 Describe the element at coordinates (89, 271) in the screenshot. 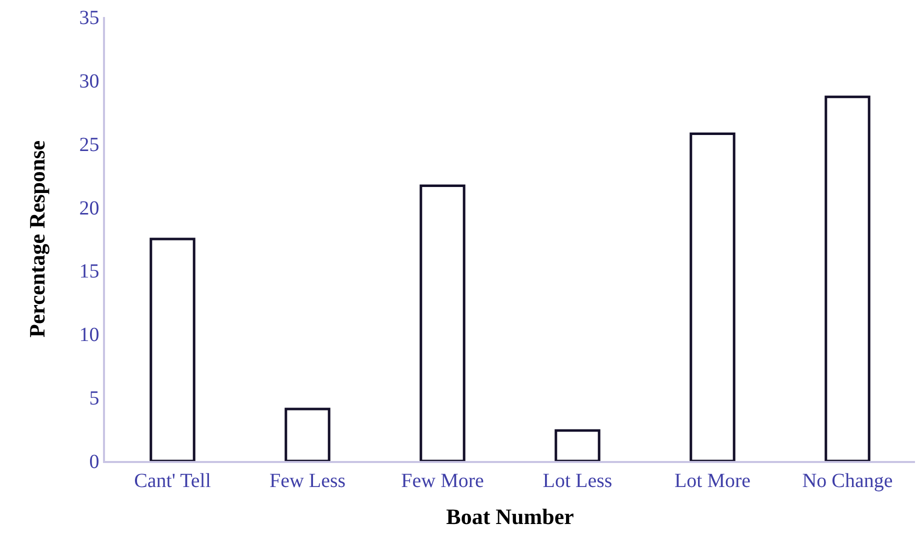

I see `y-tick-label: 15` at that location.